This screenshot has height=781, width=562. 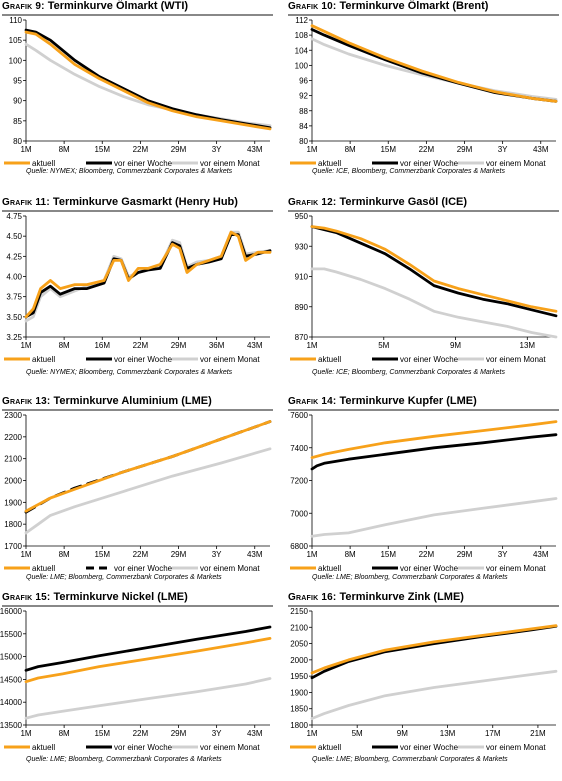 I want to click on y-tick-label: 112, so click(x=301, y=20).